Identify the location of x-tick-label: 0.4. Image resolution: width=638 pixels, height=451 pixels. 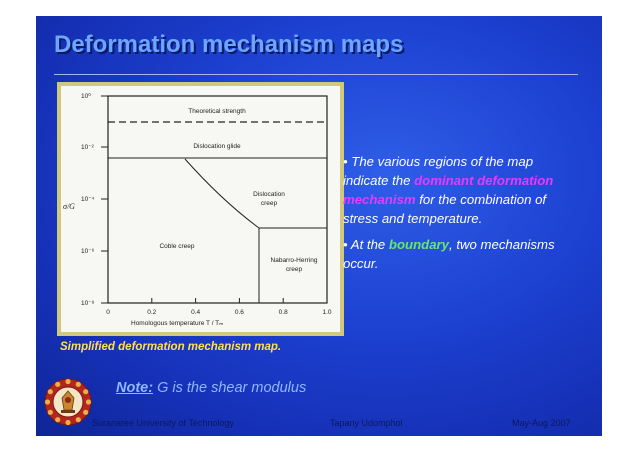
(195, 312).